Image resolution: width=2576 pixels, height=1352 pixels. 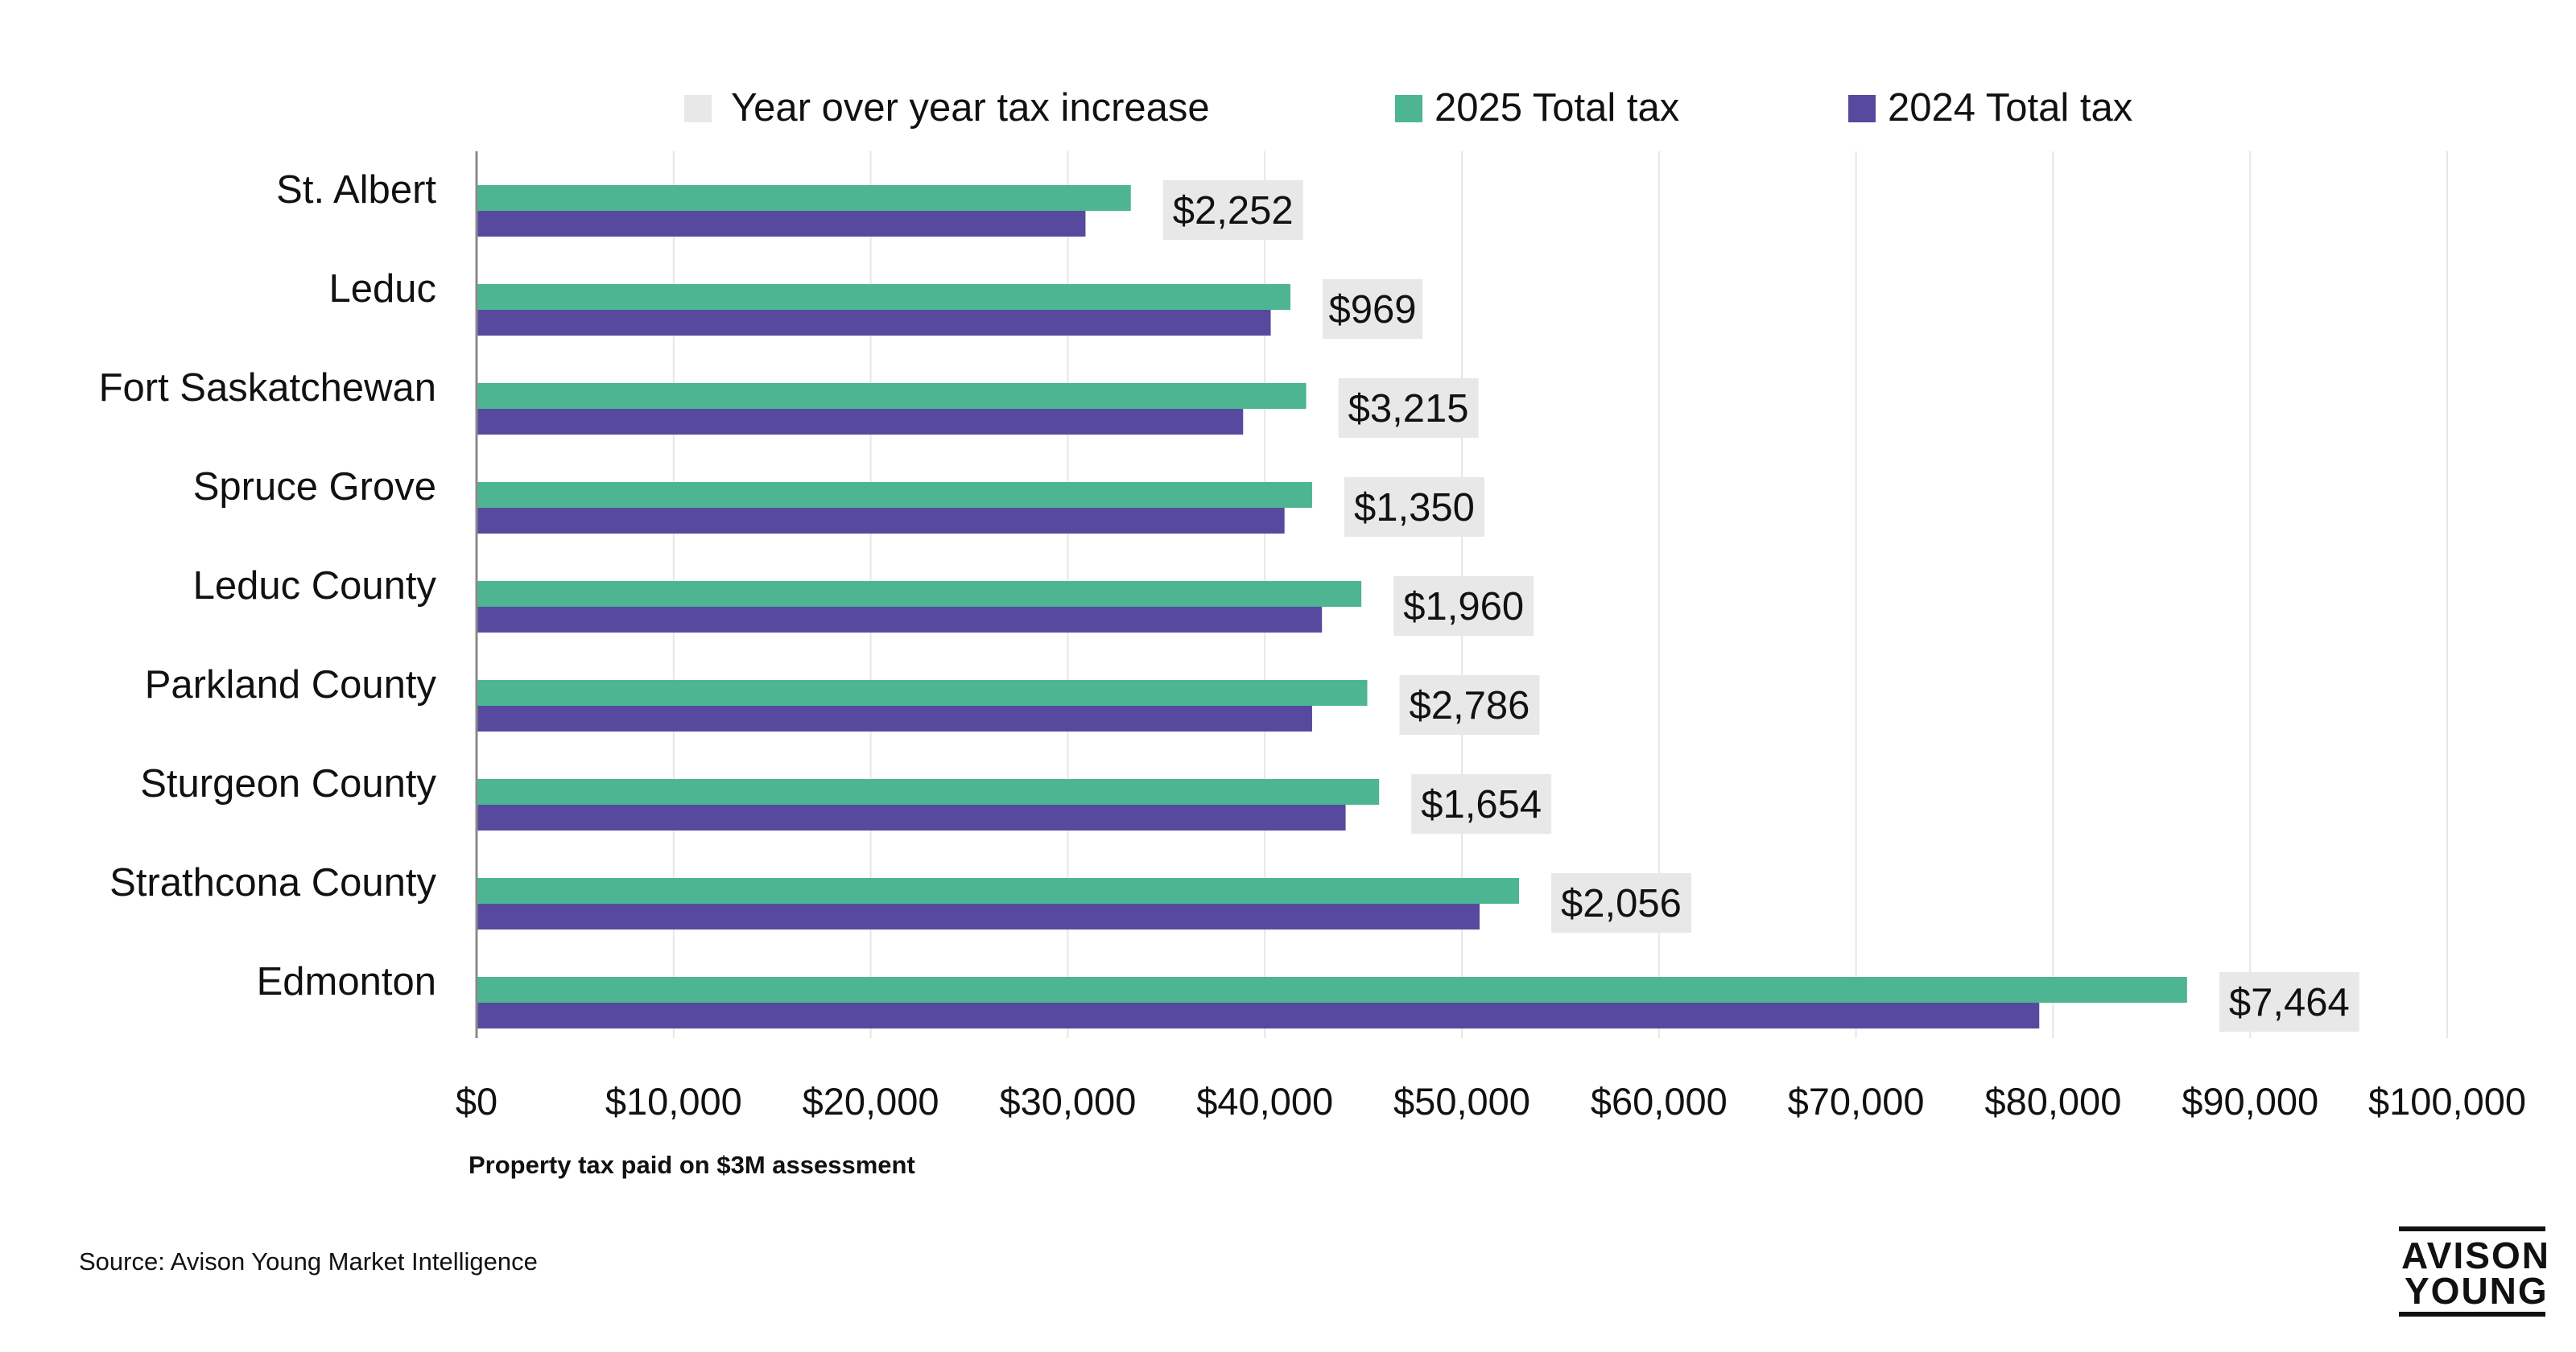 What do you see at coordinates (804, 198) in the screenshot?
I see `bar-2025-st-albert` at bounding box center [804, 198].